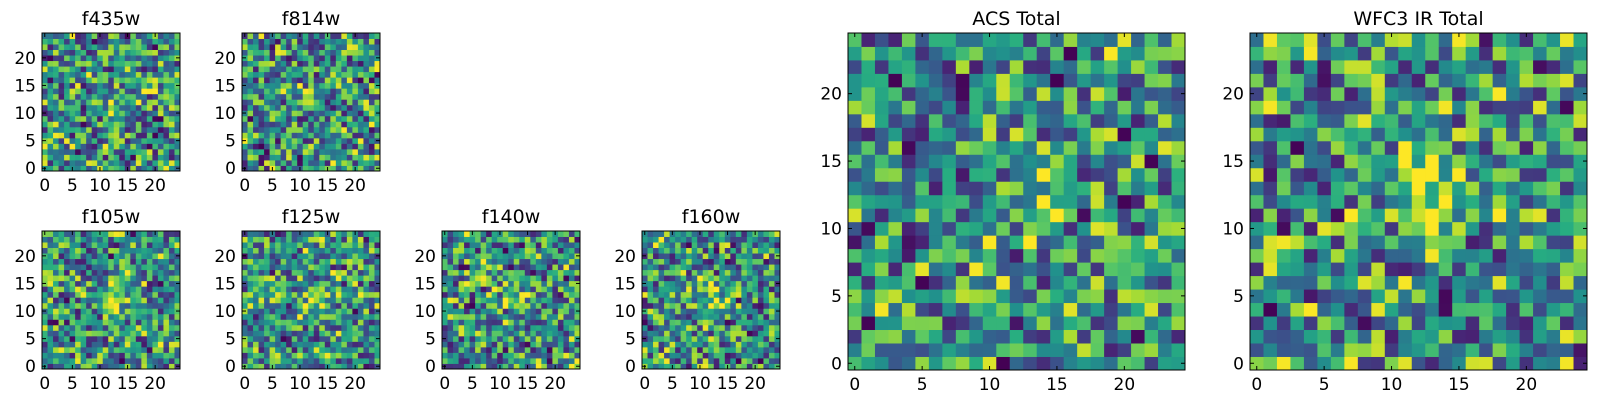 This screenshot has width=1600, height=400. What do you see at coordinates (555, 384) in the screenshot?
I see `x-tick-label: 20` at bounding box center [555, 384].